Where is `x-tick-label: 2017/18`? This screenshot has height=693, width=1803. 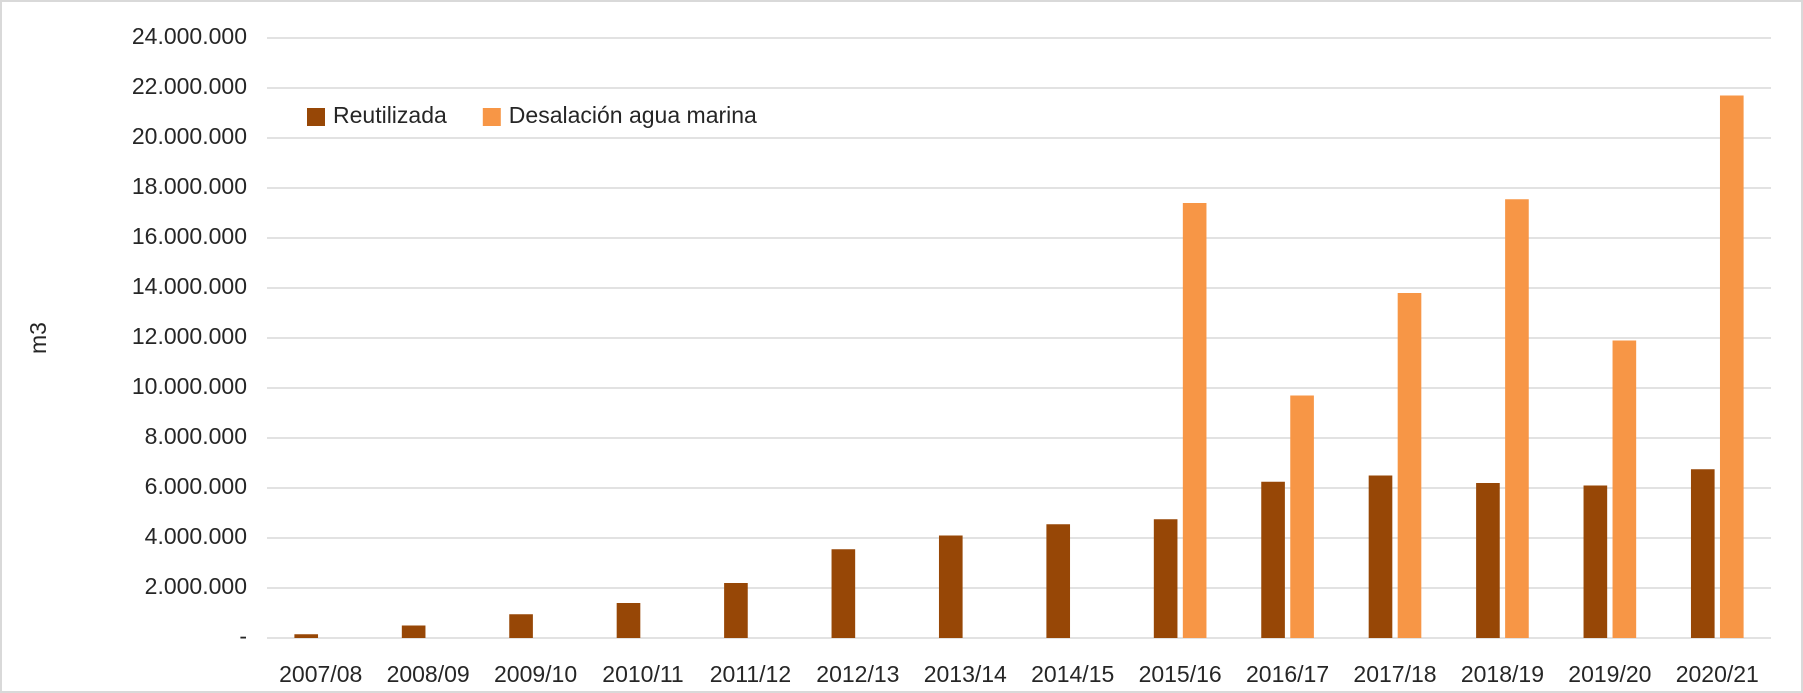
x-tick-label: 2017/18 is located at coordinates (1394, 674).